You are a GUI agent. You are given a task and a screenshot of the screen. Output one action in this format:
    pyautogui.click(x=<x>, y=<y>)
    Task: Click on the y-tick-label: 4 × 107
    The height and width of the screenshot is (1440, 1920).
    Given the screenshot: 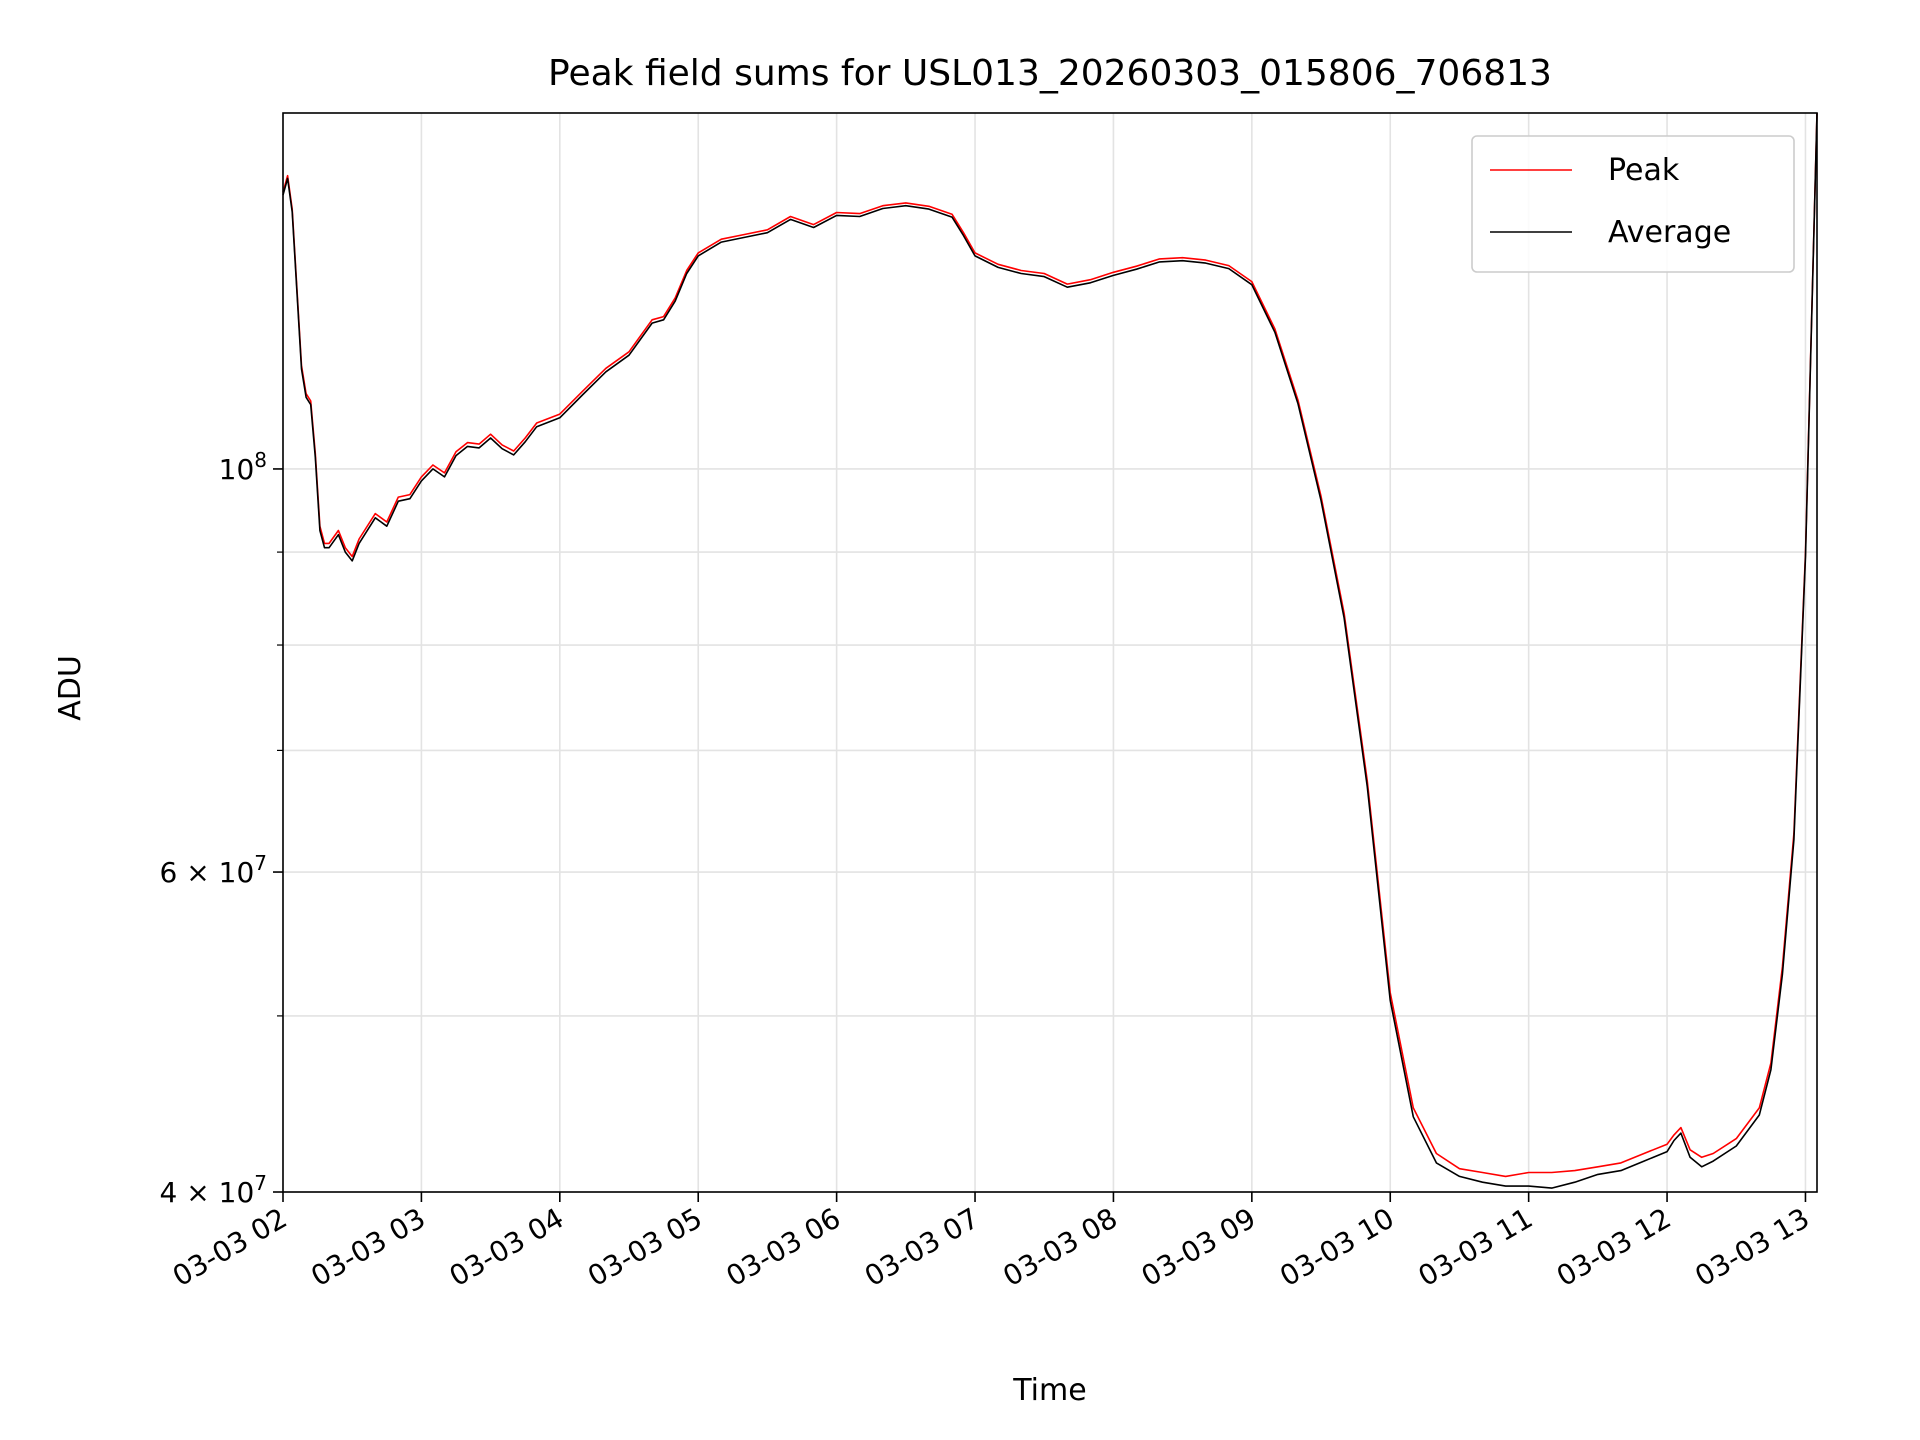 What is the action you would take?
    pyautogui.click(x=213, y=1190)
    